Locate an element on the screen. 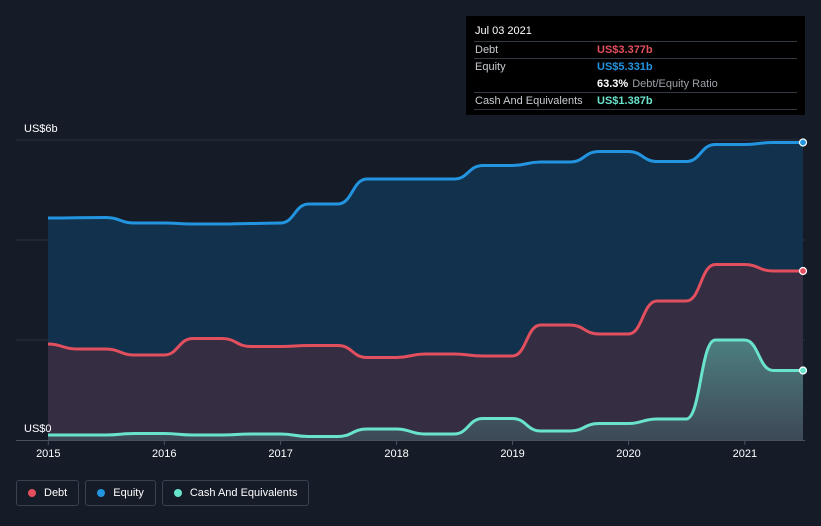 This screenshot has height=526, width=821. legend: Debt Equity Cash And Equivalents is located at coordinates (163, 493).